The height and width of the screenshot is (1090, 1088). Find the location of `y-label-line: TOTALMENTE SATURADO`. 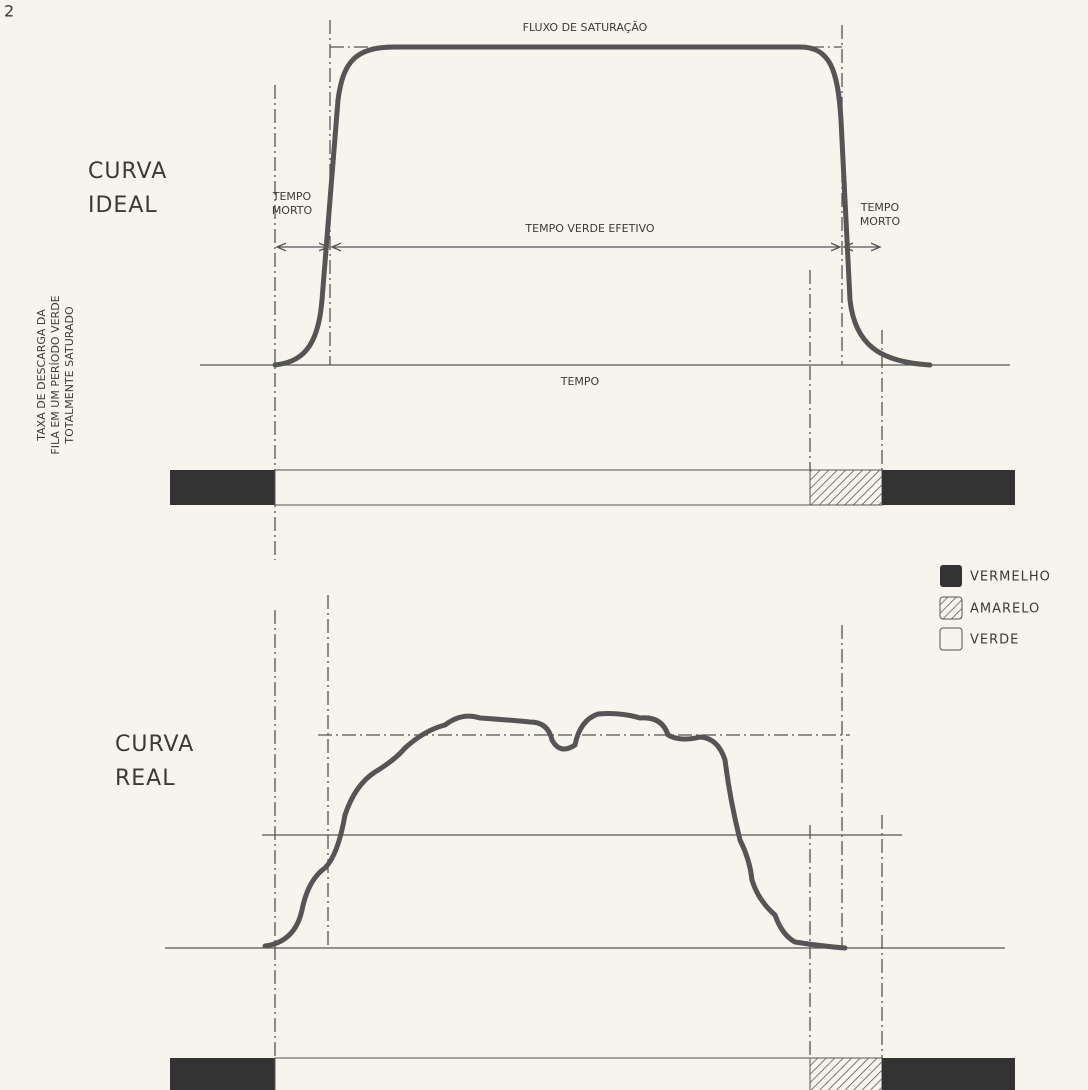

y-label-line: TOTALMENTE SATURADO is located at coordinates (69, 375).